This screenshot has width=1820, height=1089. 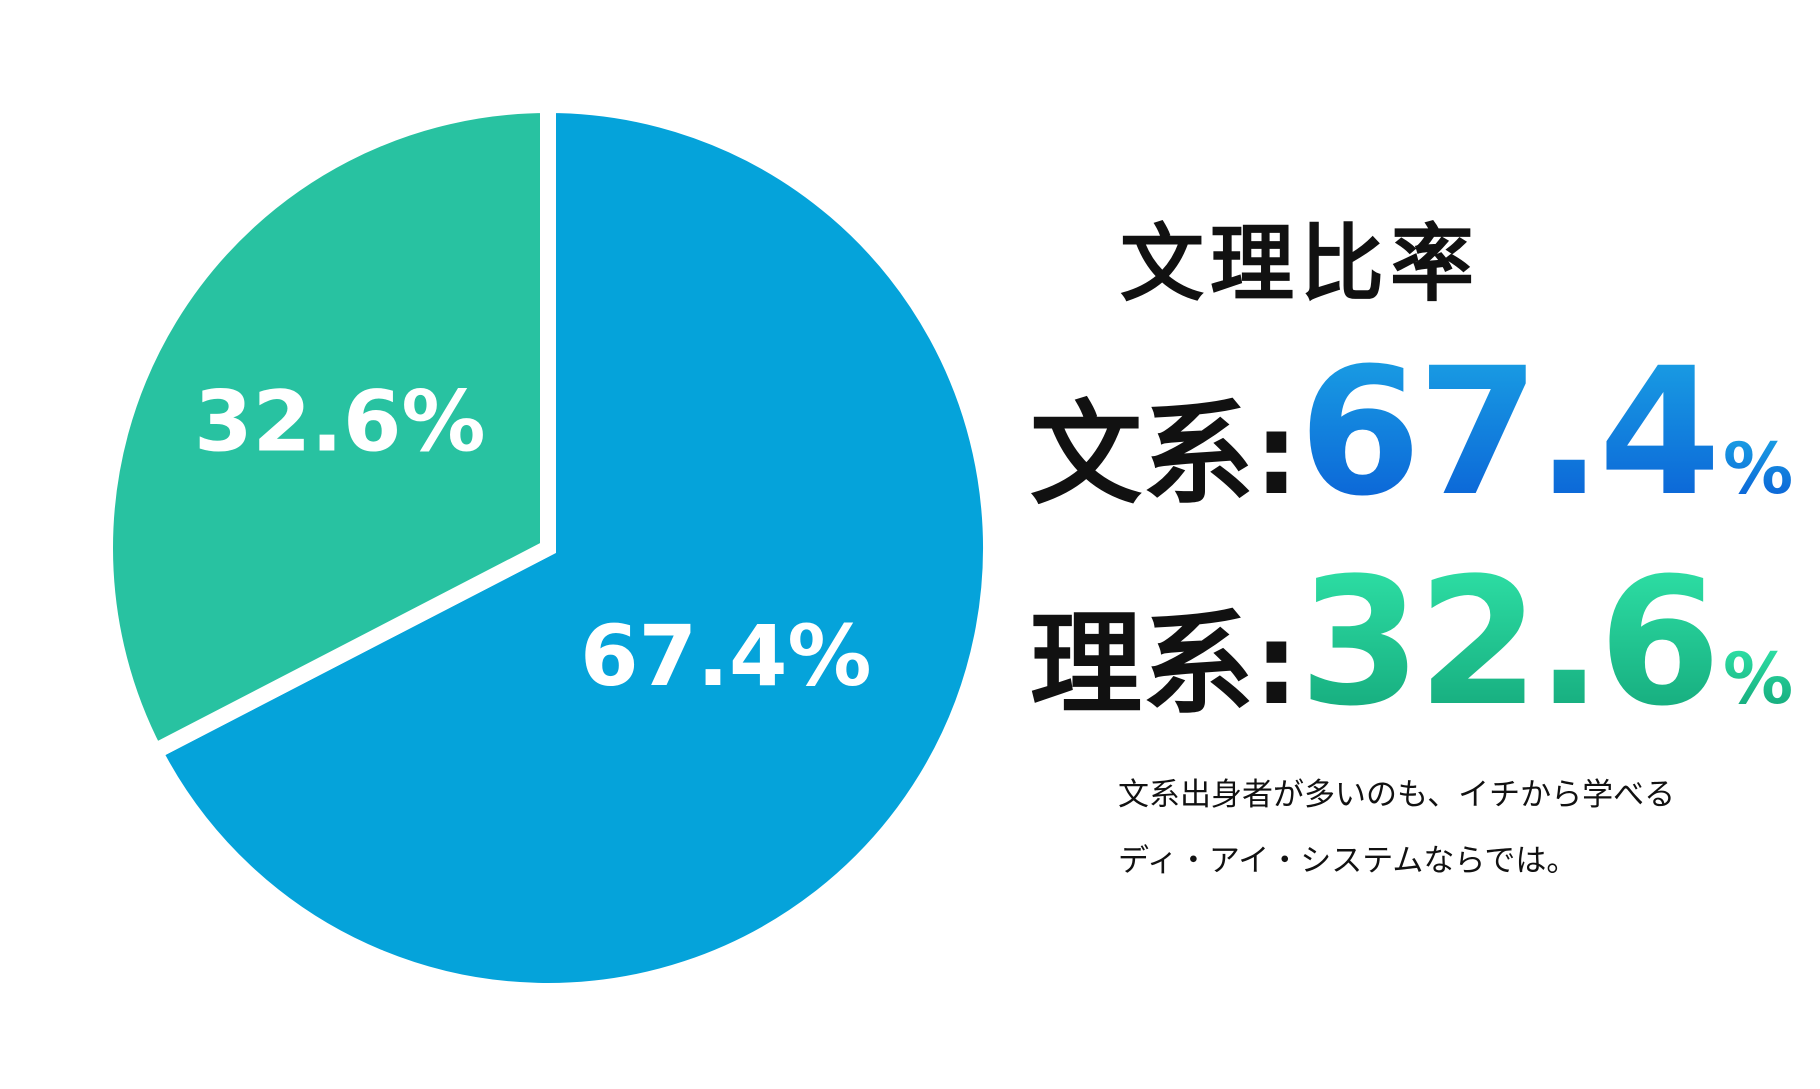 What do you see at coordinates (1758, 679) in the screenshot?
I see `stat-unit-rikei: %` at bounding box center [1758, 679].